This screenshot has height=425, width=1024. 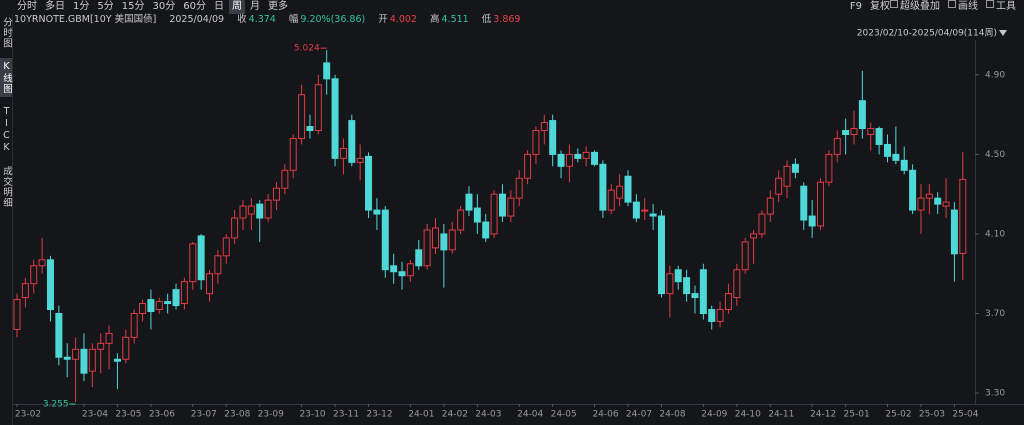 I want to click on period-tab: 月, so click(x=254, y=6).